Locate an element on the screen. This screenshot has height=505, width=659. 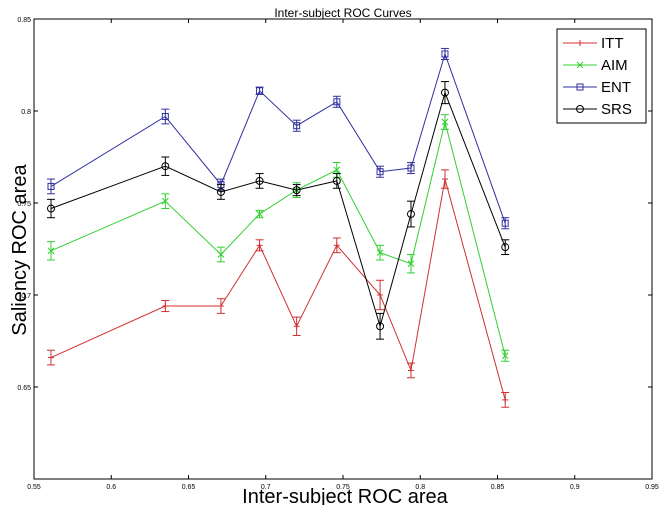
y-axis-title: Saliency ROC area is located at coordinates (20, 250).